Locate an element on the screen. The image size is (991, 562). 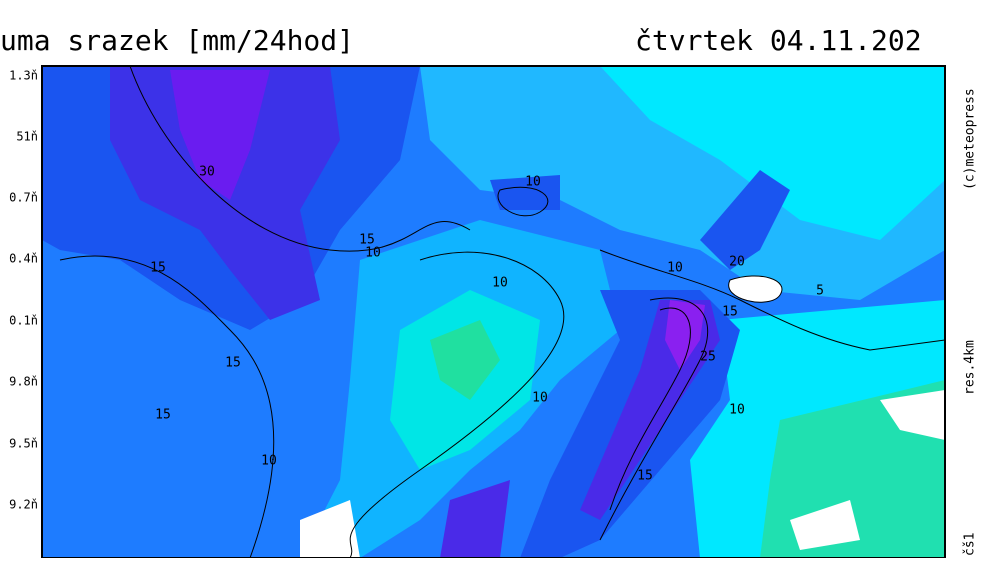
contour-label: 25 is located at coordinates (708, 357).